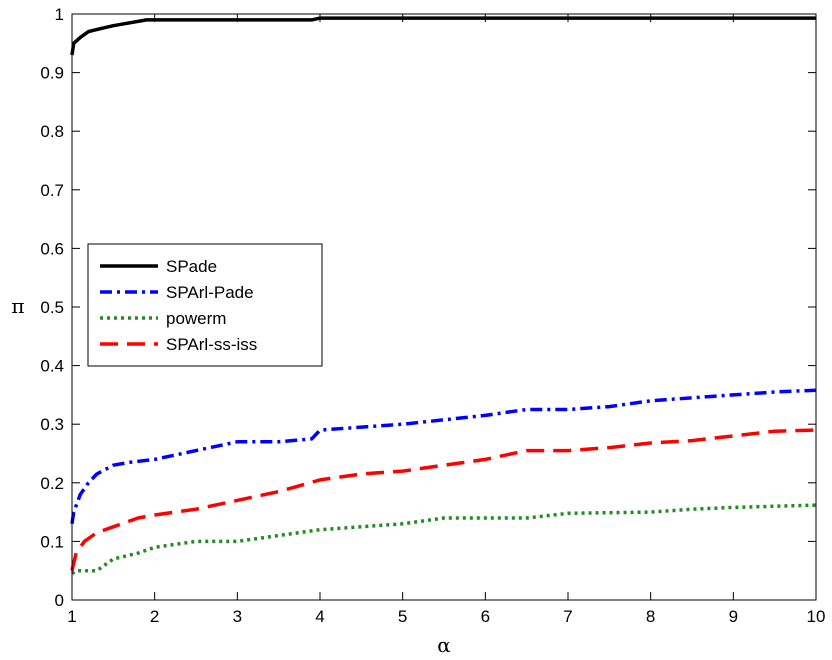 The height and width of the screenshot is (660, 832). I want to click on legend-label-4: SPArl-ss-iss, so click(211, 344).